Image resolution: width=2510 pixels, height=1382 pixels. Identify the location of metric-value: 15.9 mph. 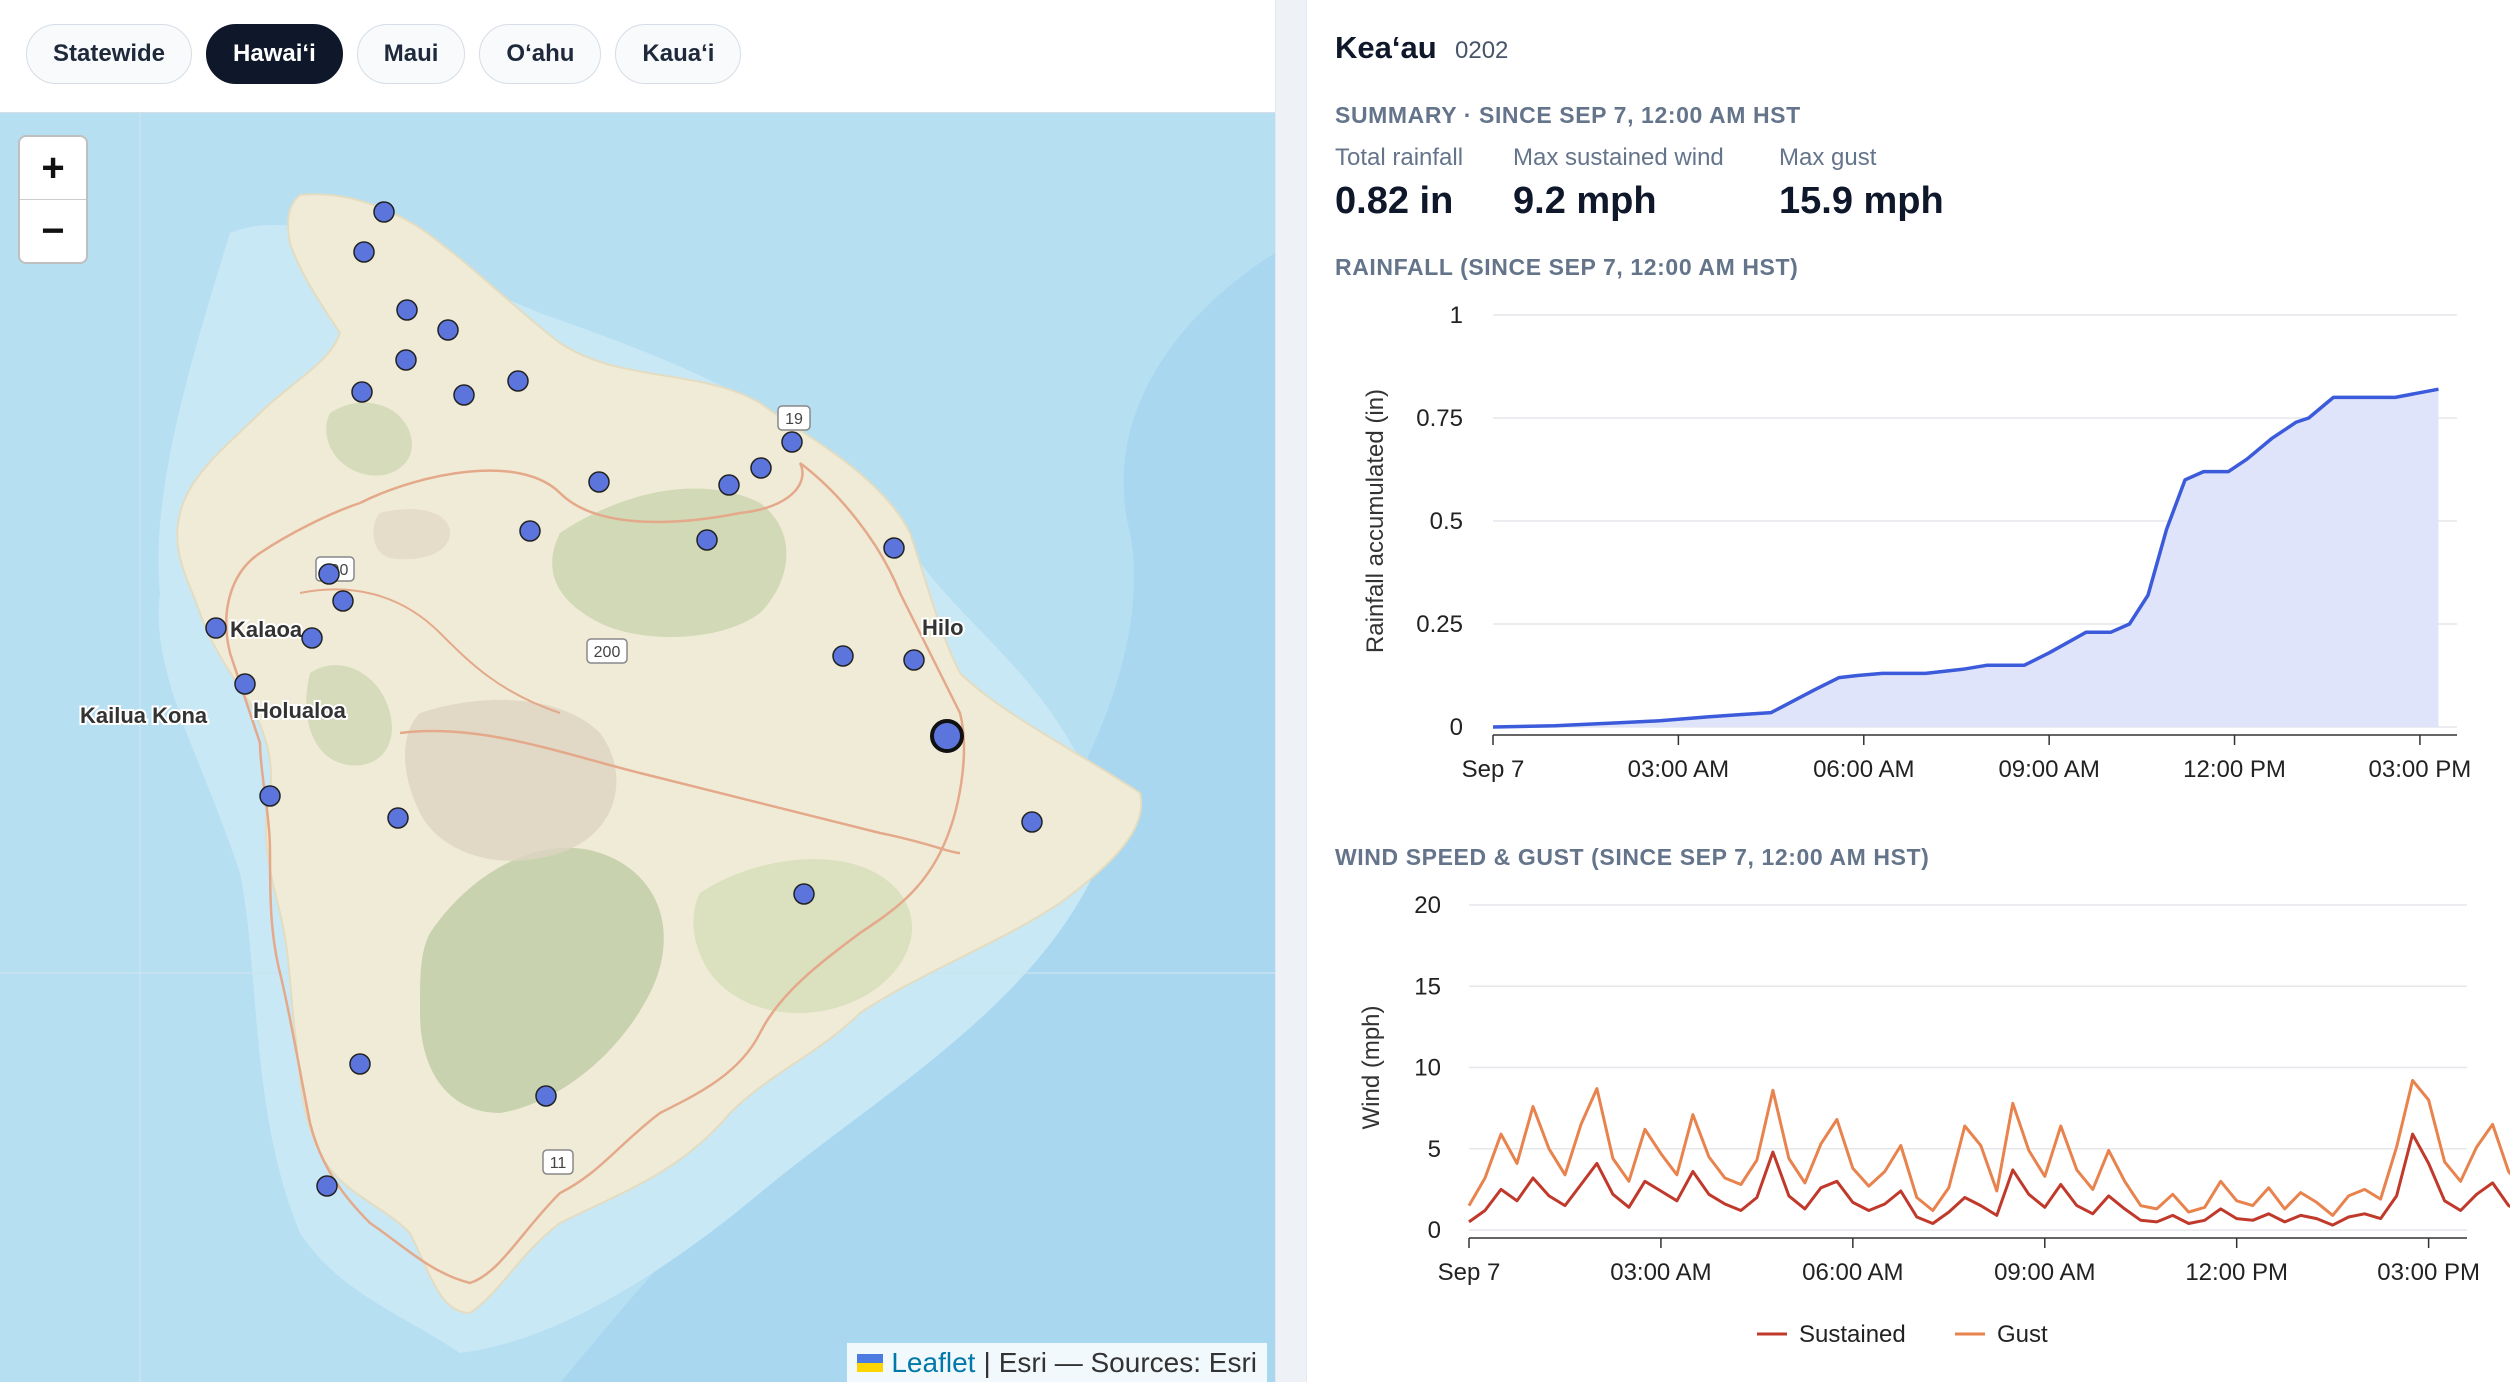
(1861, 201).